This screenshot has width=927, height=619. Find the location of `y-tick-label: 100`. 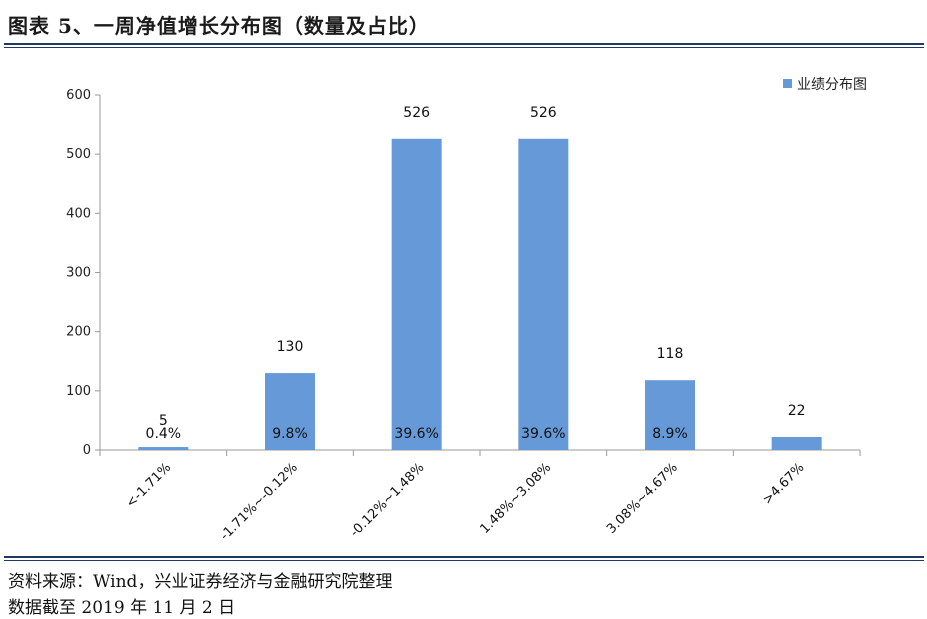

y-tick-label: 100 is located at coordinates (78, 391).